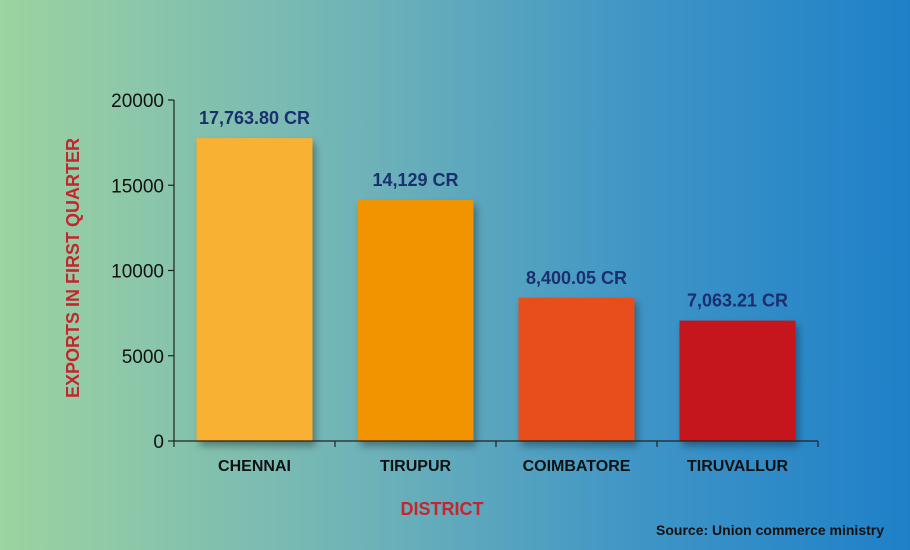 The width and height of the screenshot is (910, 550). I want to click on y-axis-title: EXPORTS IN FIRST QUARTER, so click(73, 268).